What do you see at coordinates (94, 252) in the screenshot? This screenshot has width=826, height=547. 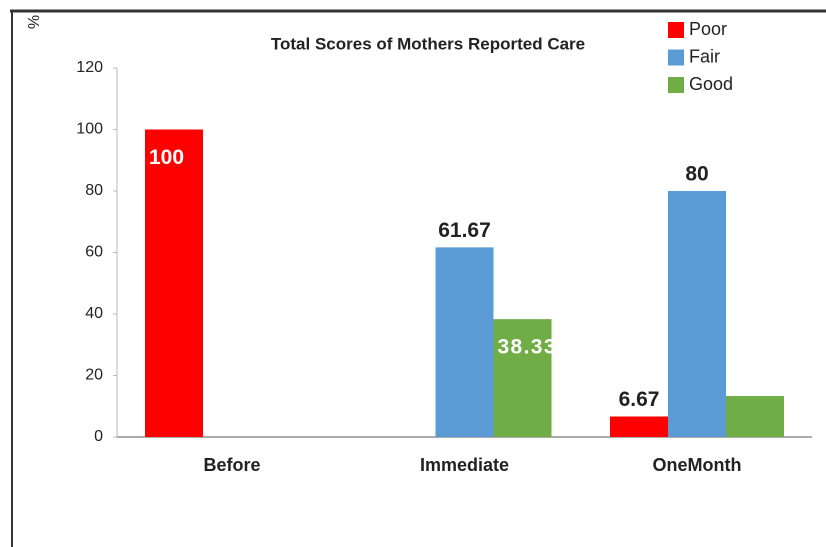 I see `y-tick-label: 60` at bounding box center [94, 252].